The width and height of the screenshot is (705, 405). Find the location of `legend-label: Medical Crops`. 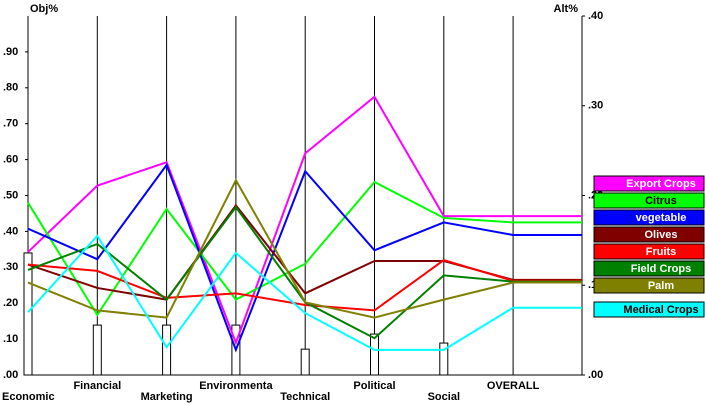

legend-label: Medical Crops is located at coordinates (660, 310).